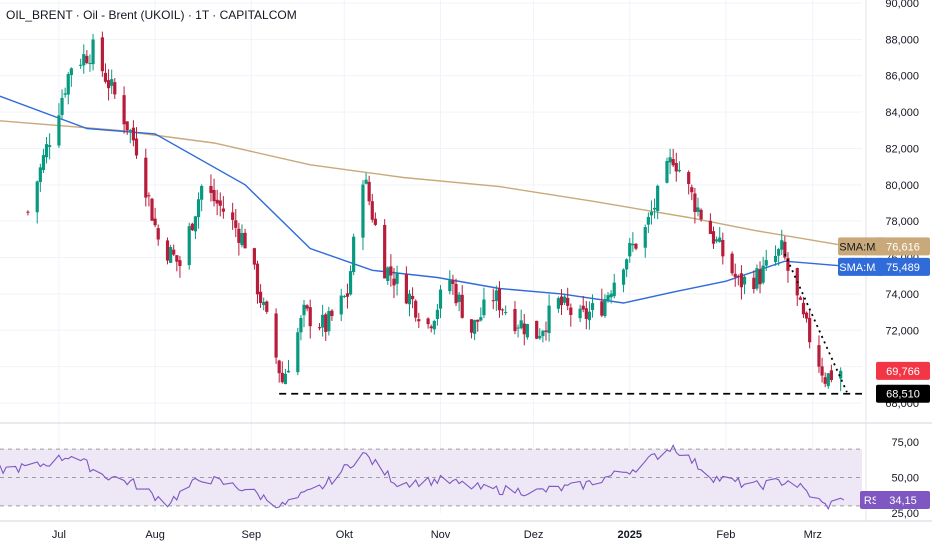 Image resolution: width=932 pixels, height=550 pixels. Describe the element at coordinates (861, 247) in the screenshot. I see `sma-slow-badge-label: SMA:MA` at that location.